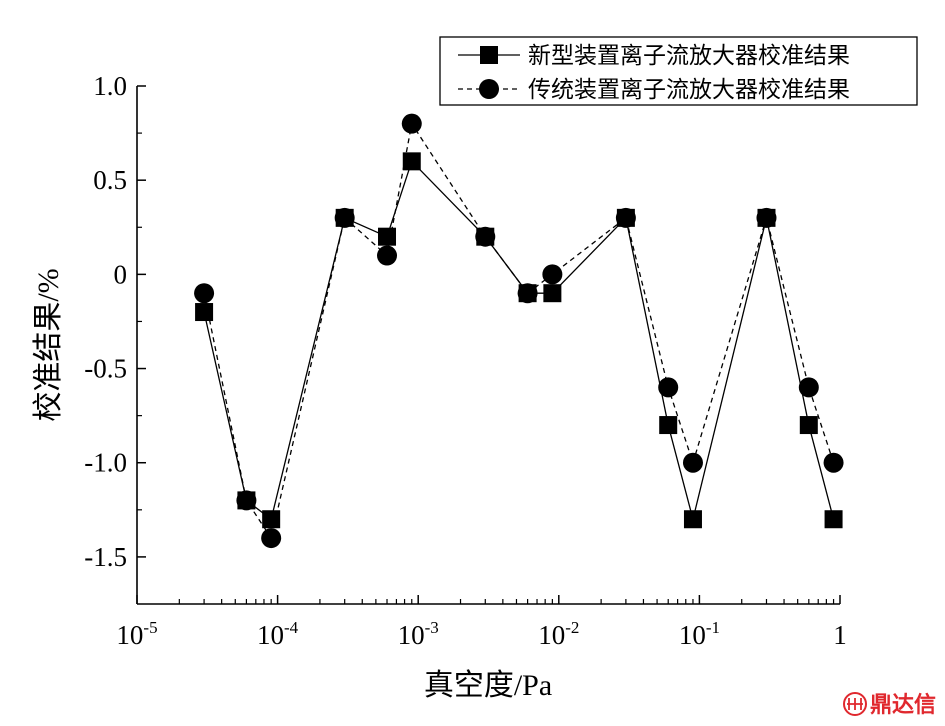 The height and width of the screenshot is (726, 945). I want to click on legend-label-new: 新型装置离子流放大器校准结果, so click(689, 56).